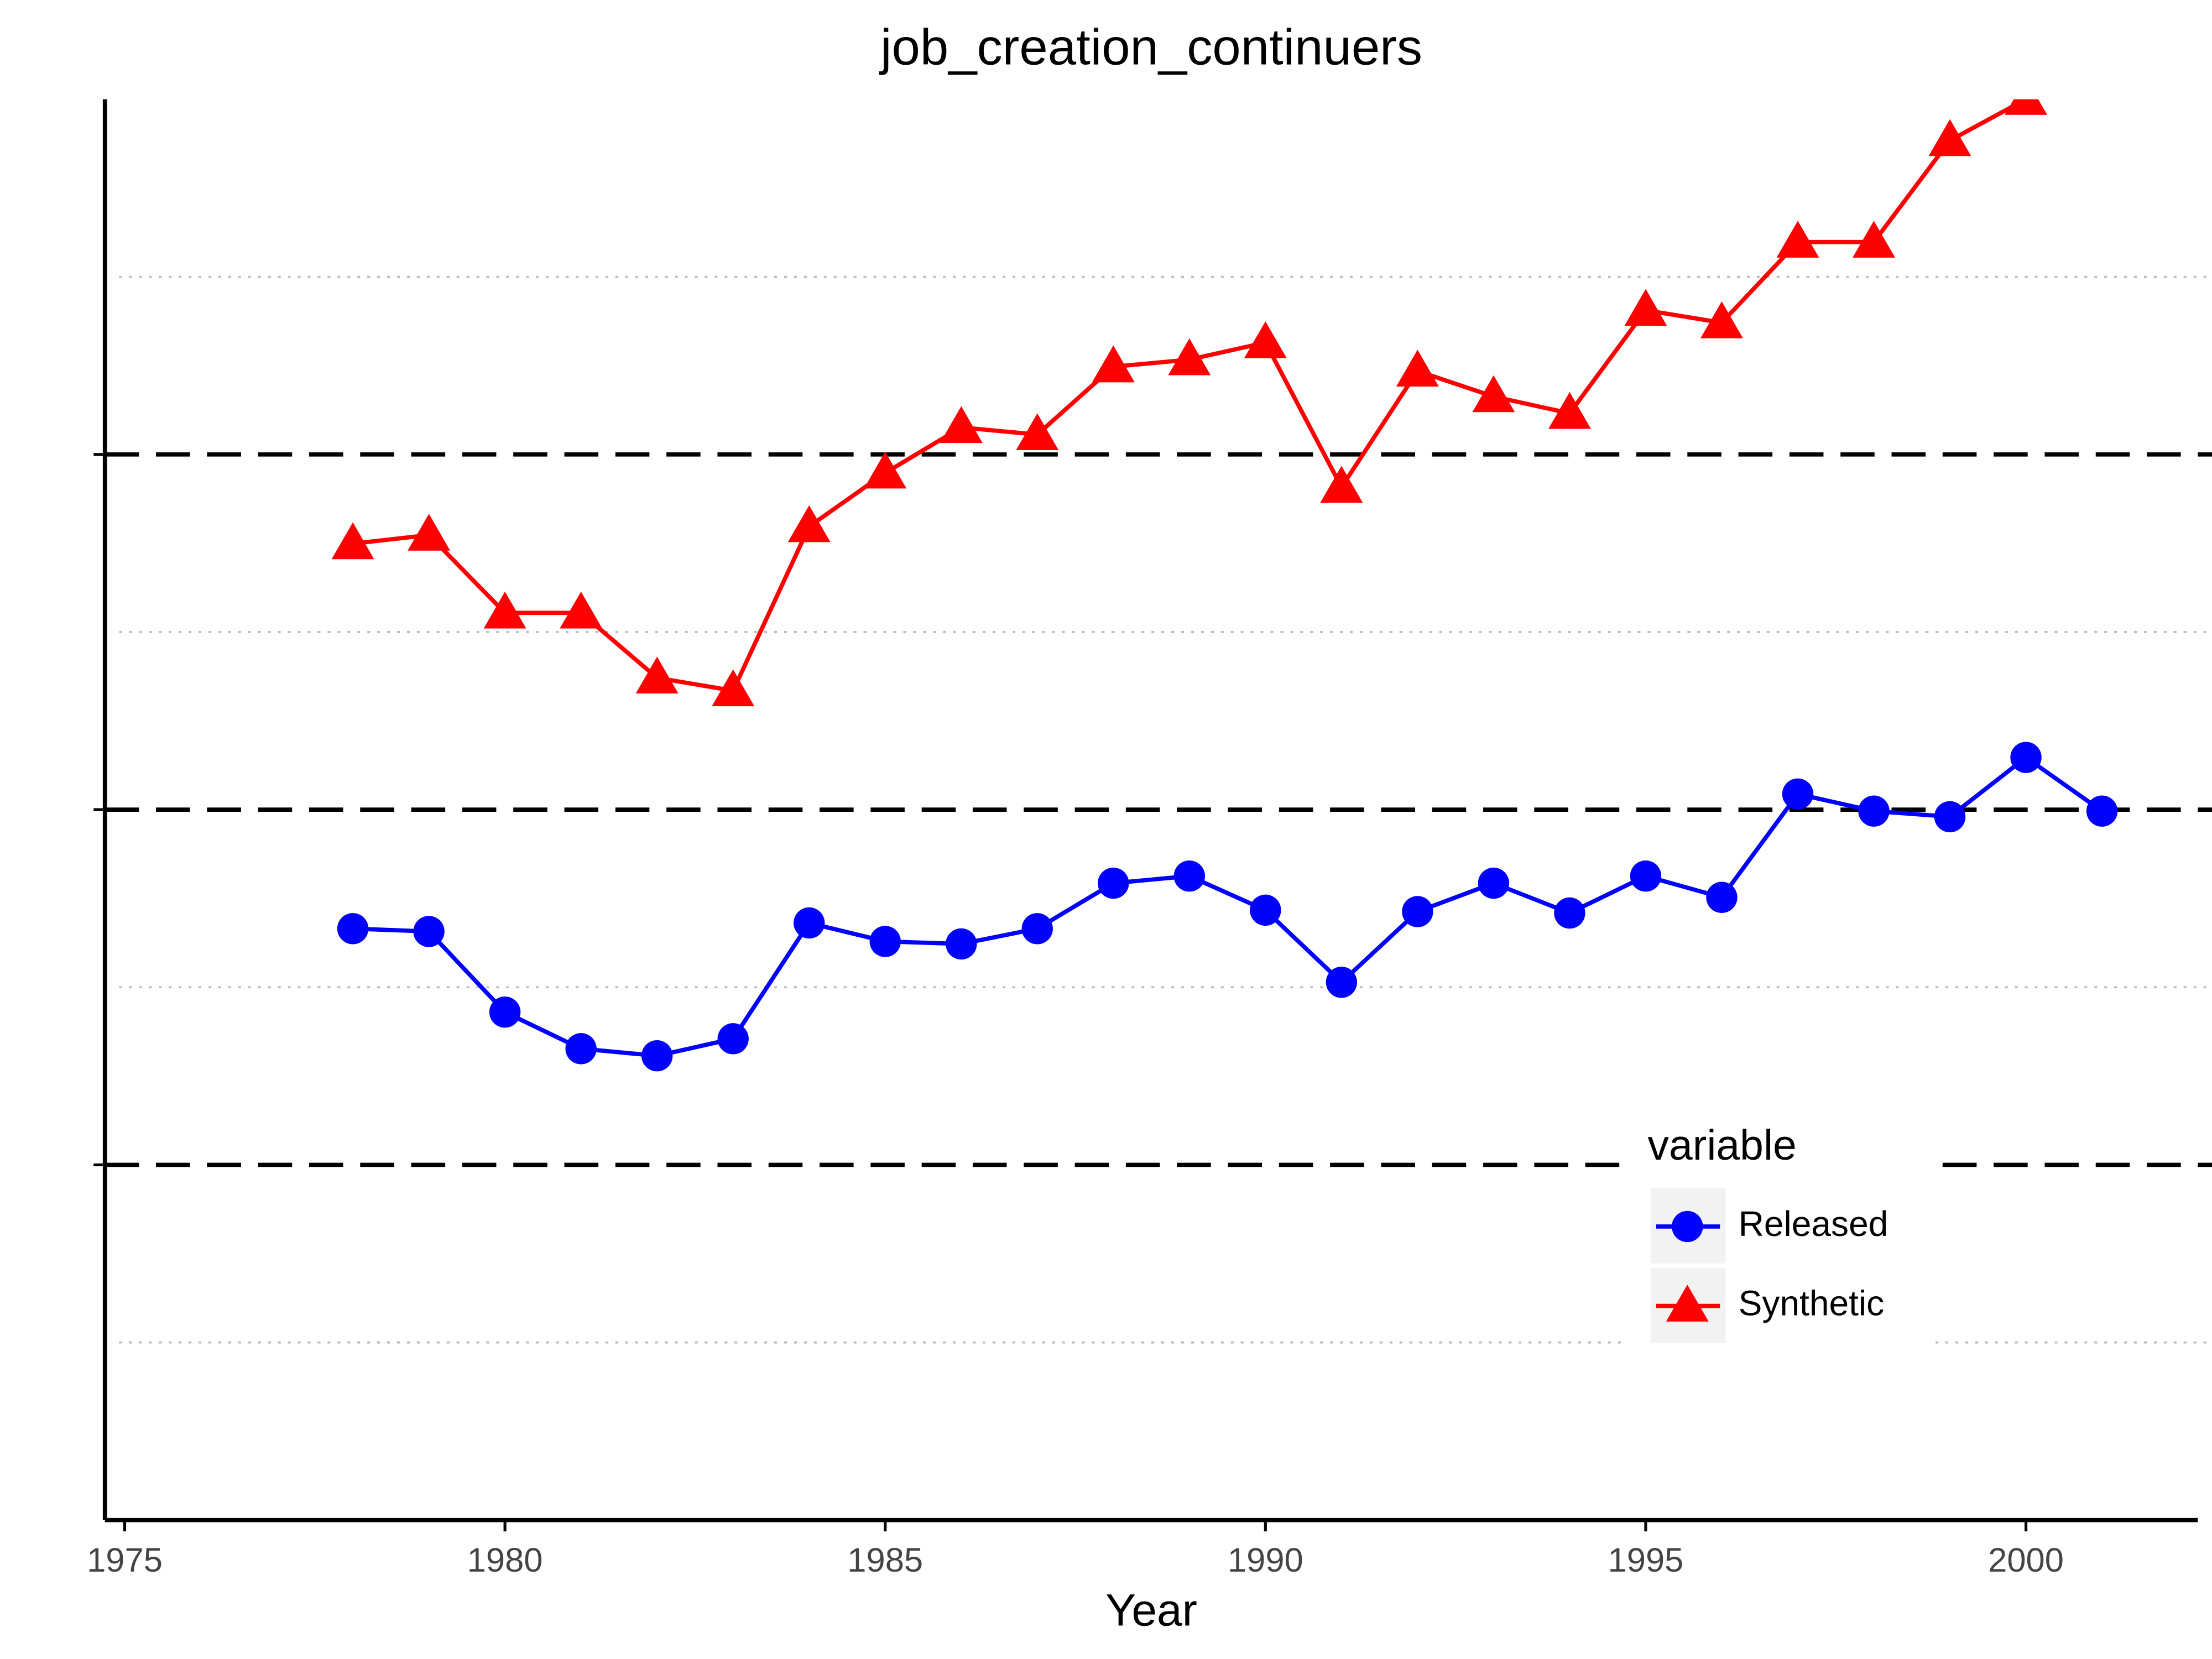 The width and height of the screenshot is (2212, 1659). I want to click on x-tick-label: 1985, so click(885, 1560).